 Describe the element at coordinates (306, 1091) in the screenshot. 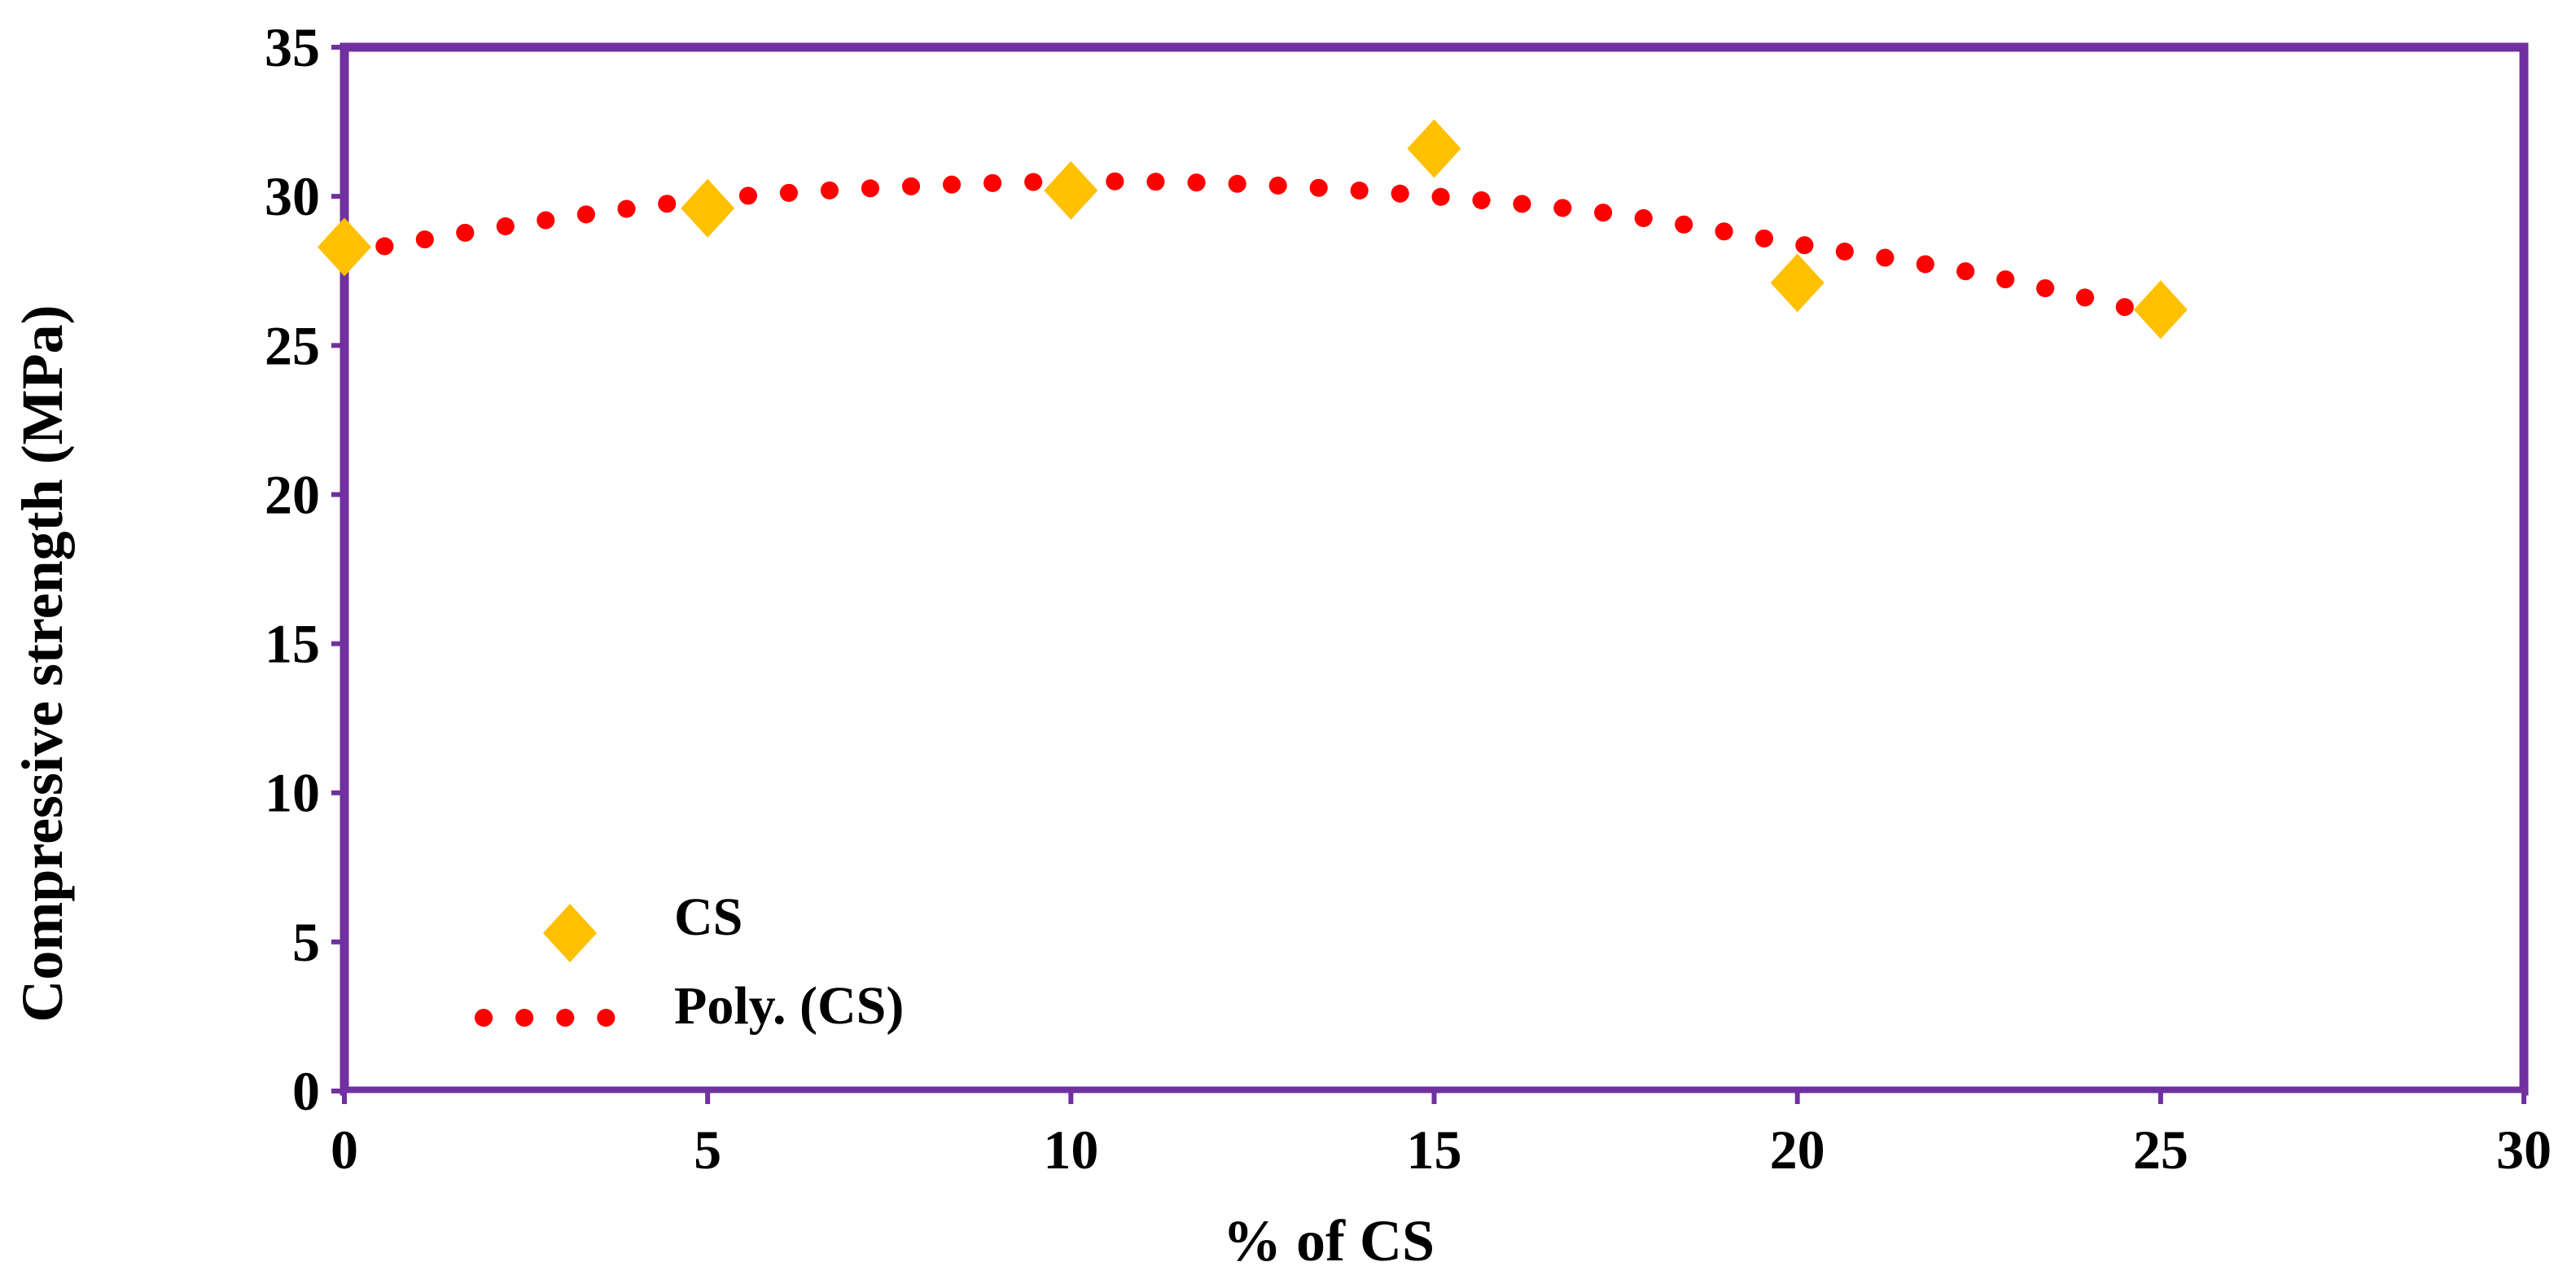

I see `y-tick-label: 0` at that location.